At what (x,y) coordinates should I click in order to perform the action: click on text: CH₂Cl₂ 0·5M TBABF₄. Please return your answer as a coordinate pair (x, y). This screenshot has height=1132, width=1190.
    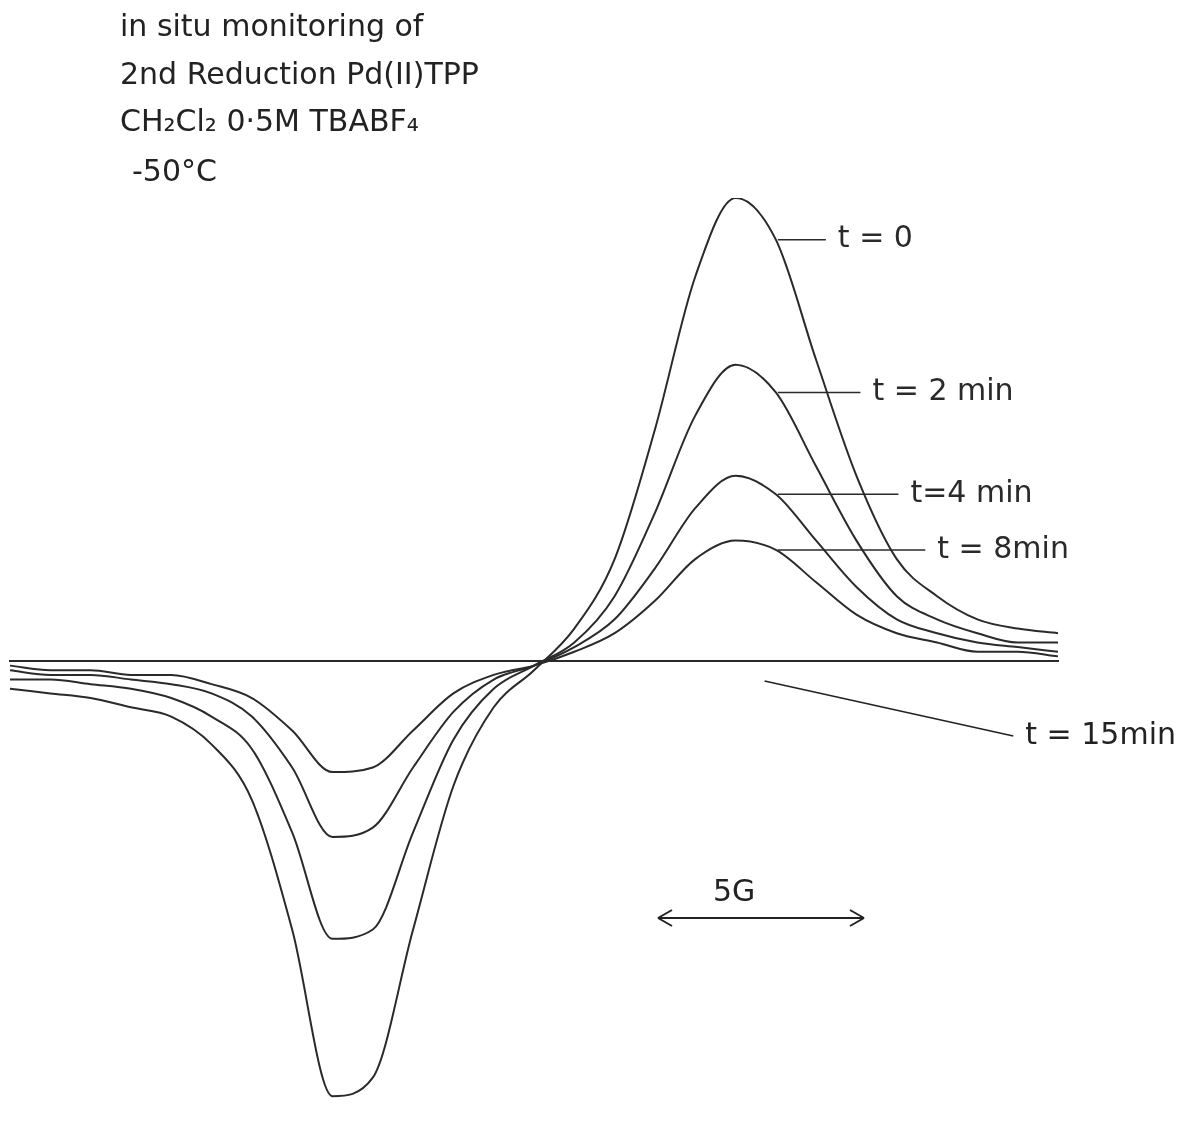
    Looking at the image, I should click on (269, 120).